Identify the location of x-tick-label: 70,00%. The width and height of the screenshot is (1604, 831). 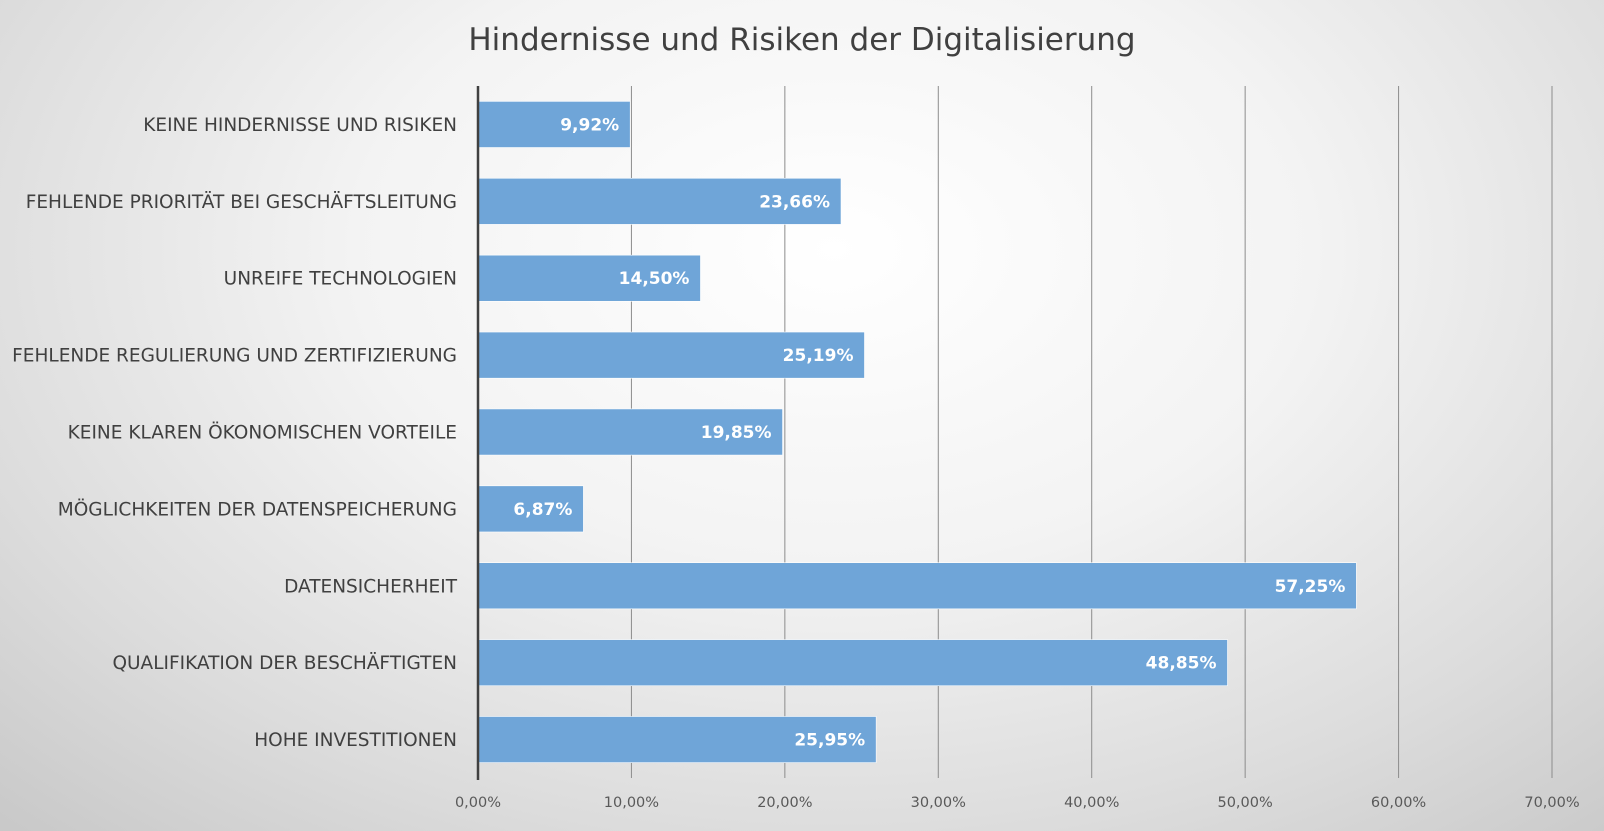
(1551, 803).